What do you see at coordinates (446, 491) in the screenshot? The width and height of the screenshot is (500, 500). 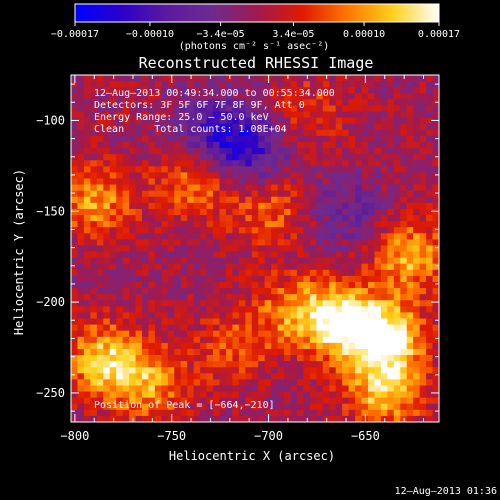 I see `footer-timestamp: 12–Aug–2013 01:36` at bounding box center [446, 491].